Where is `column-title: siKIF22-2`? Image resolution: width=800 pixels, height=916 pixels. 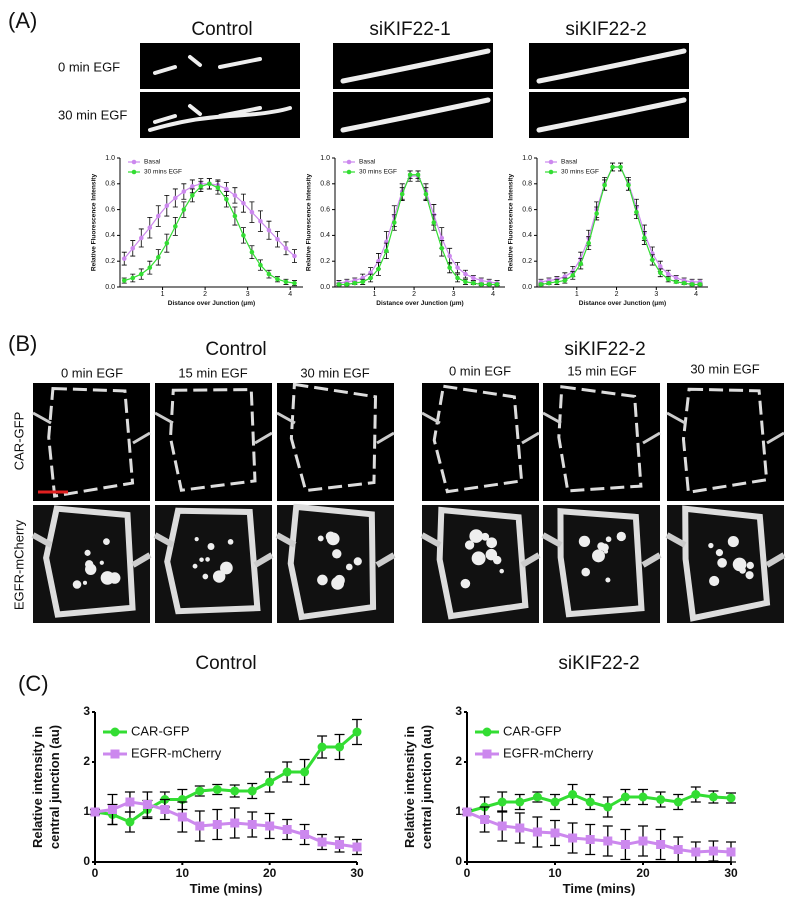
column-title: siKIF22-2 is located at coordinates (605, 29).